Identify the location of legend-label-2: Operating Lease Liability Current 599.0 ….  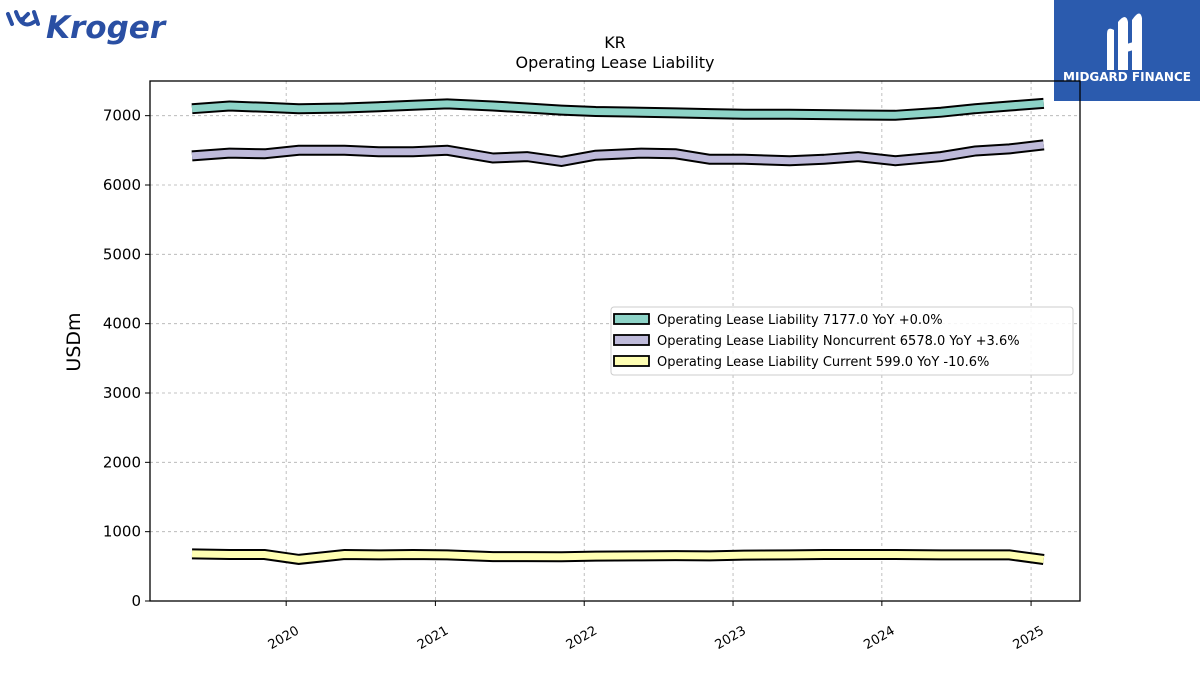
(823, 362).